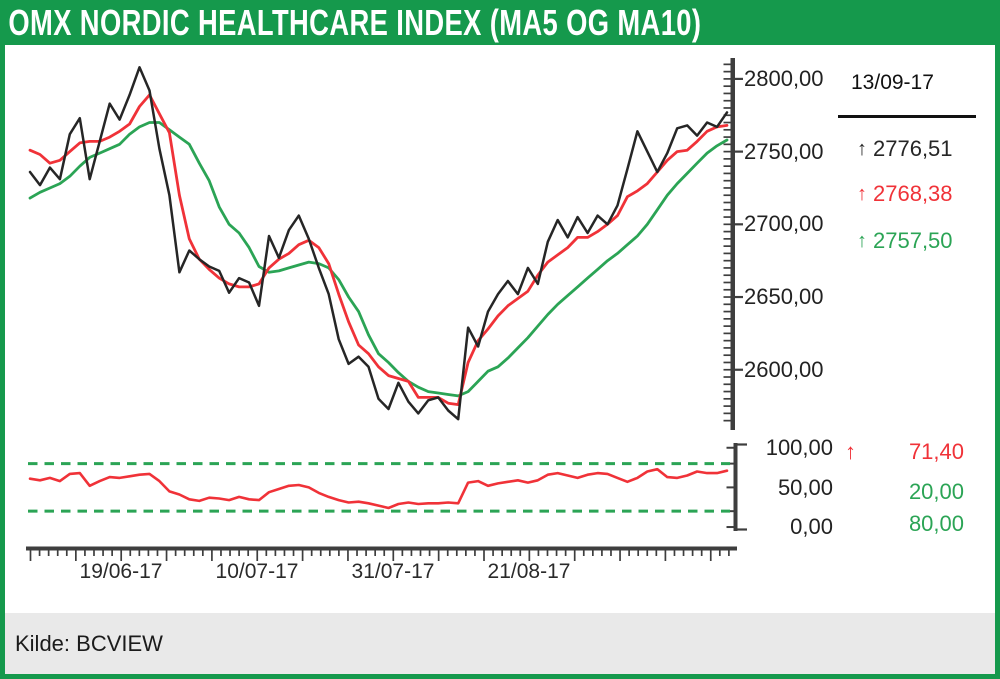 The width and height of the screenshot is (1000, 679). Describe the element at coordinates (936, 523) in the screenshot. I see `legend-rsi-upper-threshold: 80,00` at that location.